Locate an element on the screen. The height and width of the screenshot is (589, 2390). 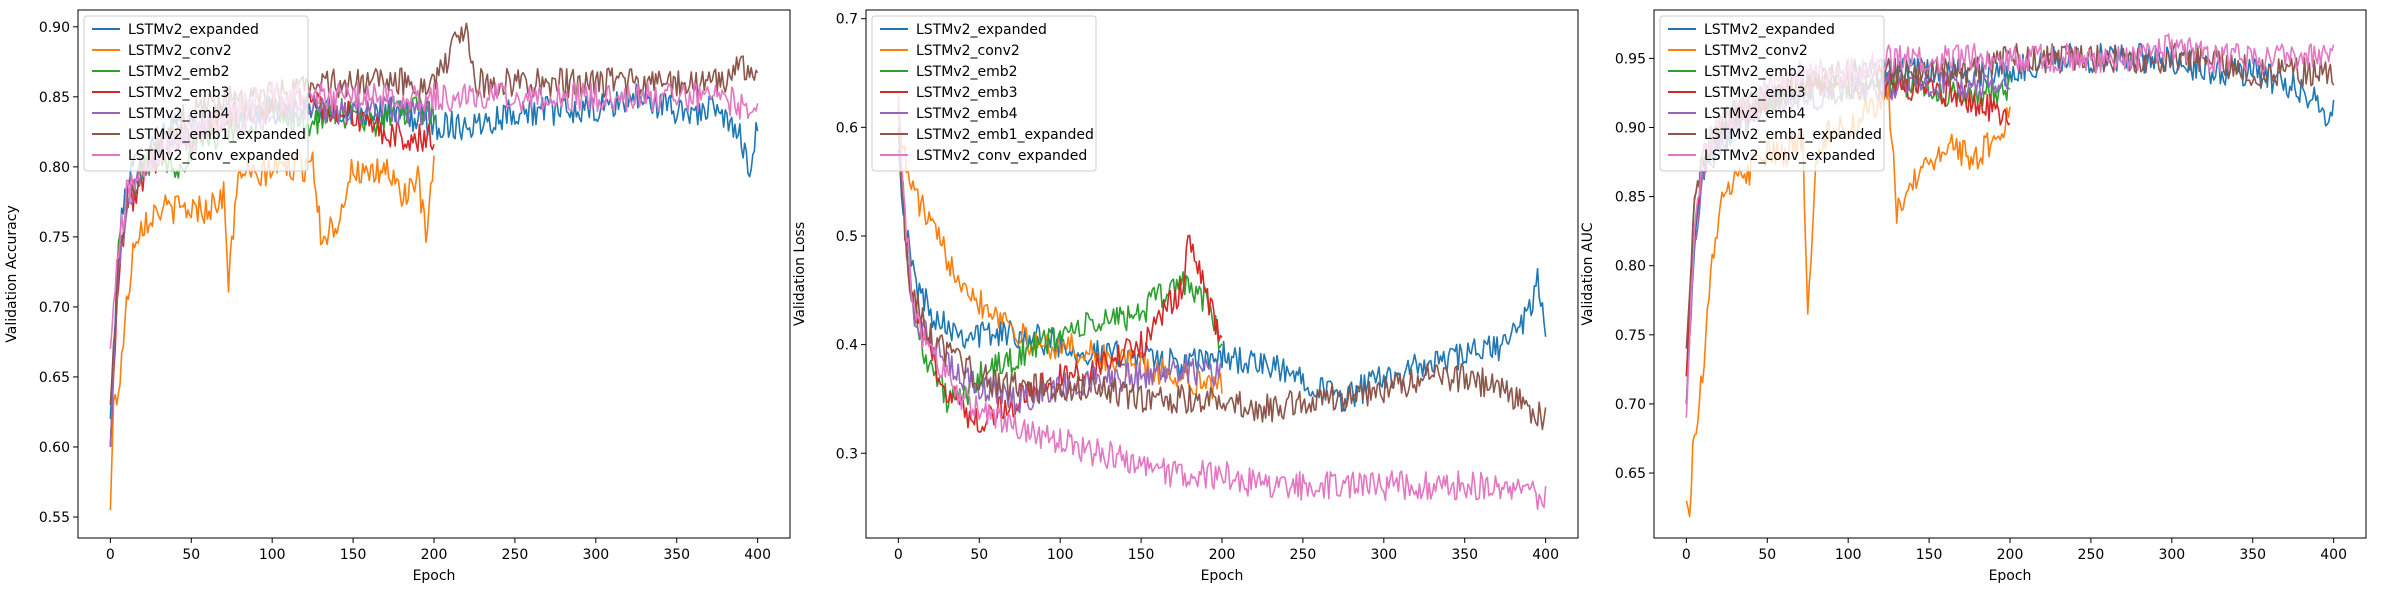
y-axis-label: Validation Loss is located at coordinates (800, 274).